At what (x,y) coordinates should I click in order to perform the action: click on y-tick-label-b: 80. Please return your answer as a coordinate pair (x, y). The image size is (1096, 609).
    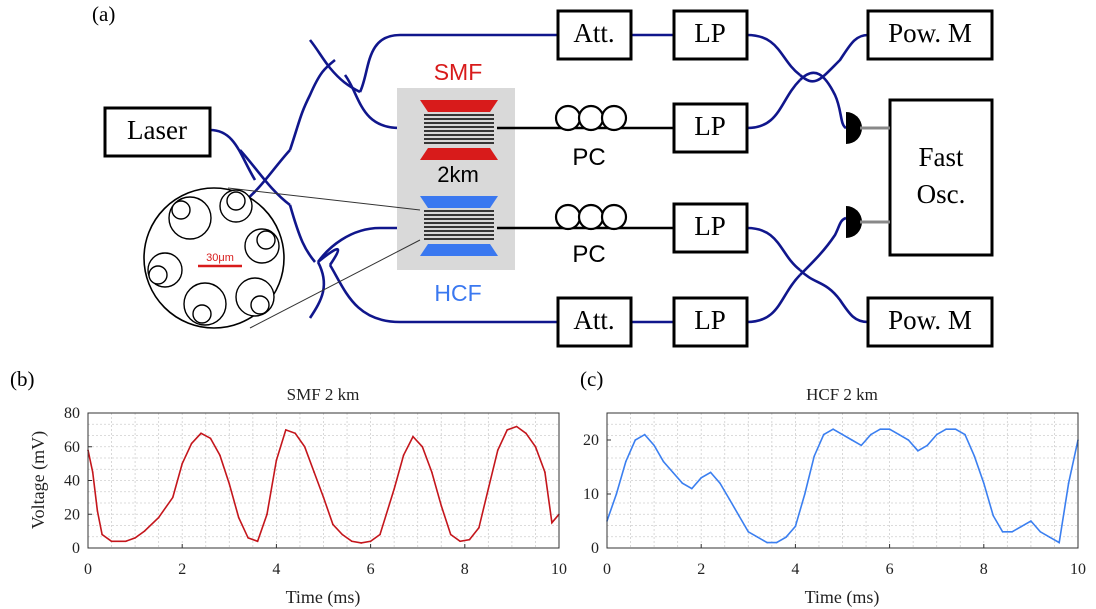
    Looking at the image, I should click on (72, 413).